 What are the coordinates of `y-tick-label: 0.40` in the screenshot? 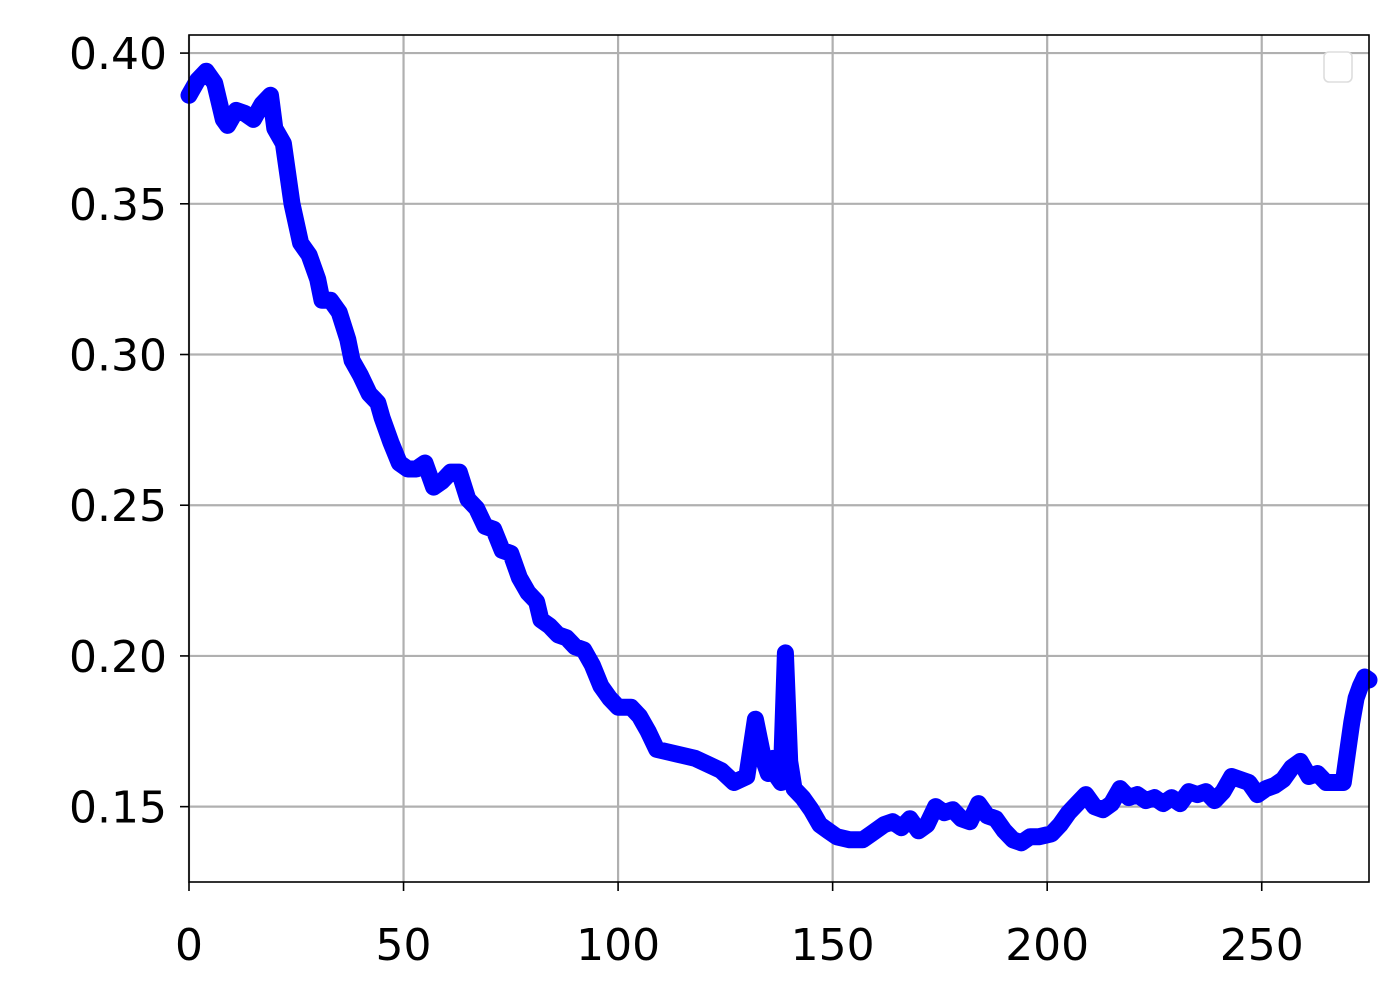 It's located at (118, 54).